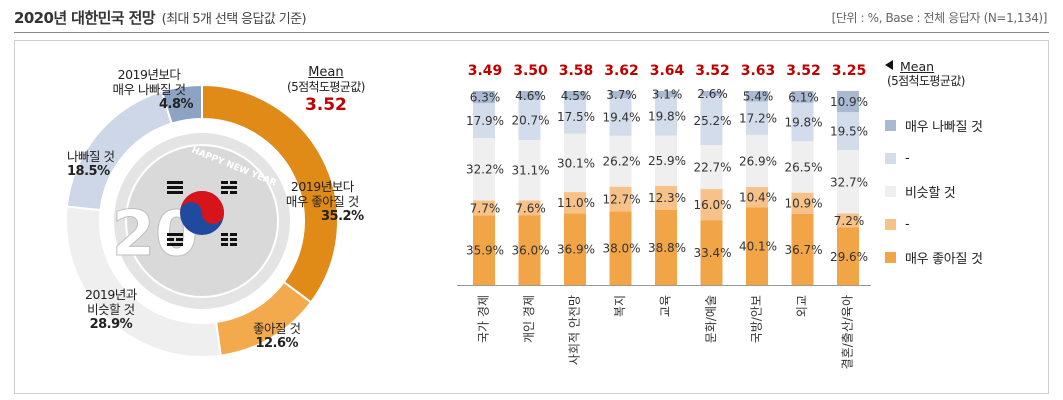  What do you see at coordinates (666, 306) in the screenshot?
I see `category-tick-label: 교육` at bounding box center [666, 306].